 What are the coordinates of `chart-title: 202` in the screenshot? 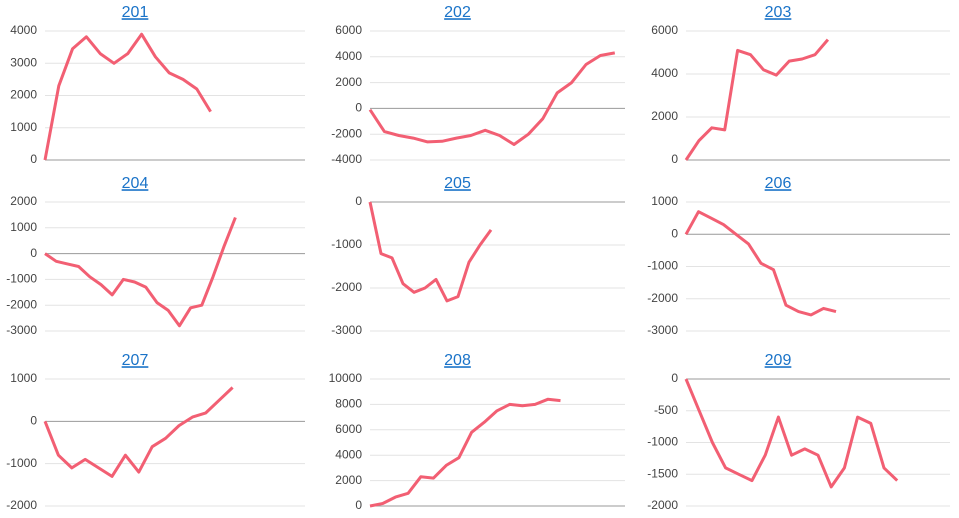 It's located at (457, 12).